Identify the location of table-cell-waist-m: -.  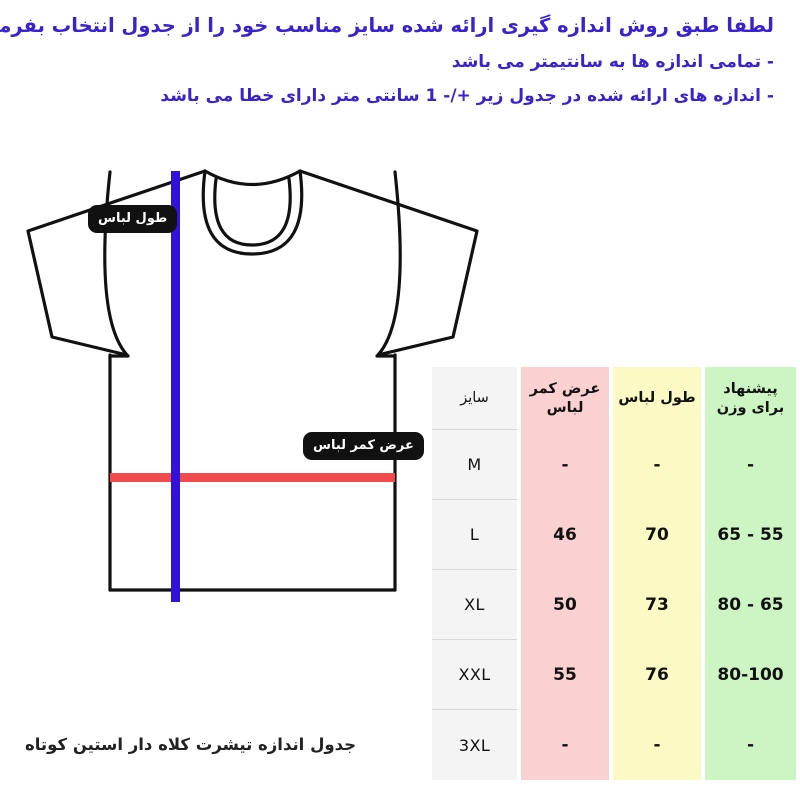
(565, 465).